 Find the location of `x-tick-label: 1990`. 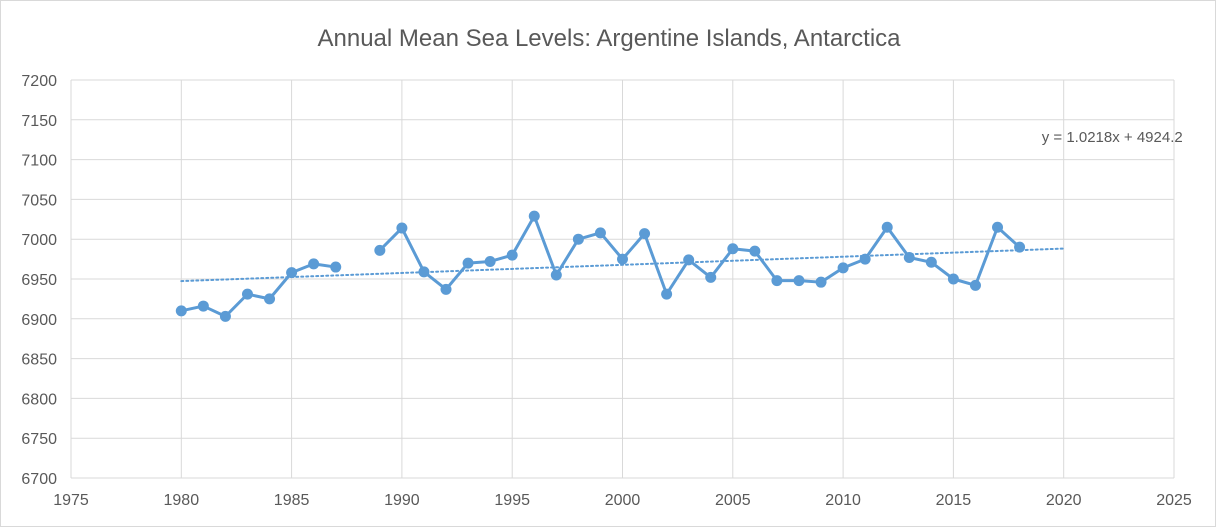

x-tick-label: 1990 is located at coordinates (402, 500).